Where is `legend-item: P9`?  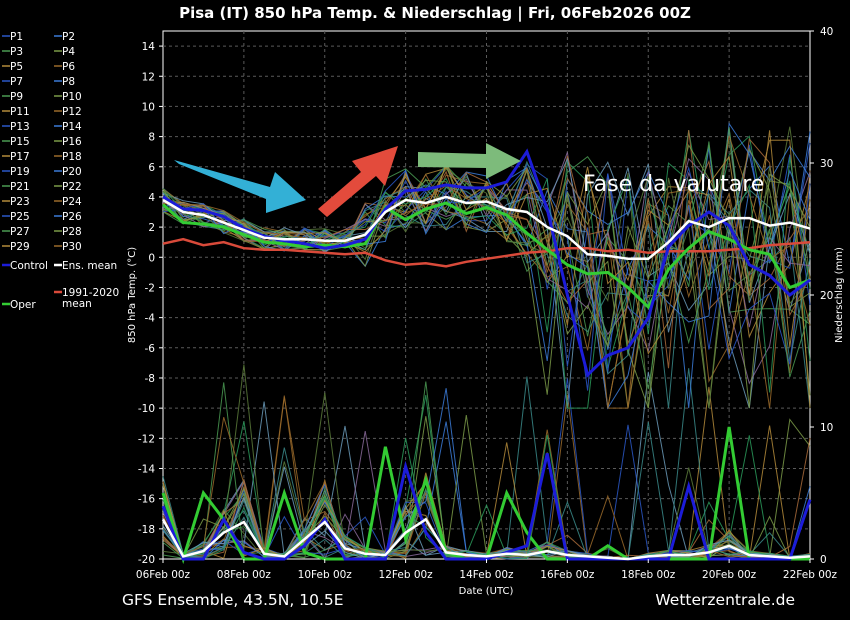
legend-item: P9 is located at coordinates (16, 97).